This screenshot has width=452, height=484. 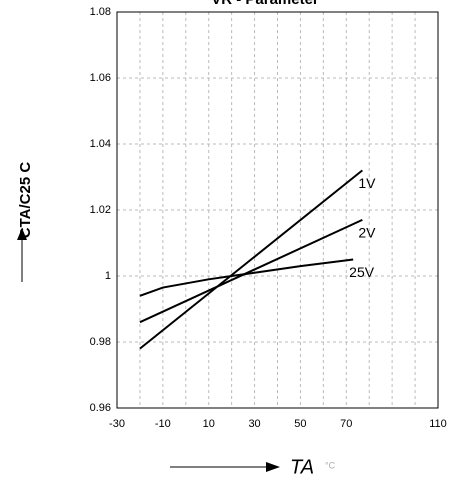 What do you see at coordinates (438, 424) in the screenshot?
I see `x-tick-label: 110` at bounding box center [438, 424].